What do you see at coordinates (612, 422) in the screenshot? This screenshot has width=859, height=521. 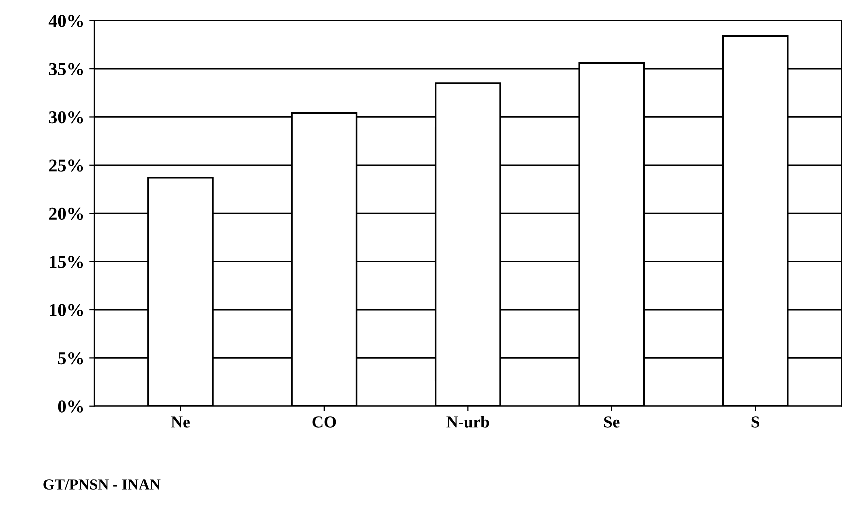 I see `x-tick-label: Se` at bounding box center [612, 422].